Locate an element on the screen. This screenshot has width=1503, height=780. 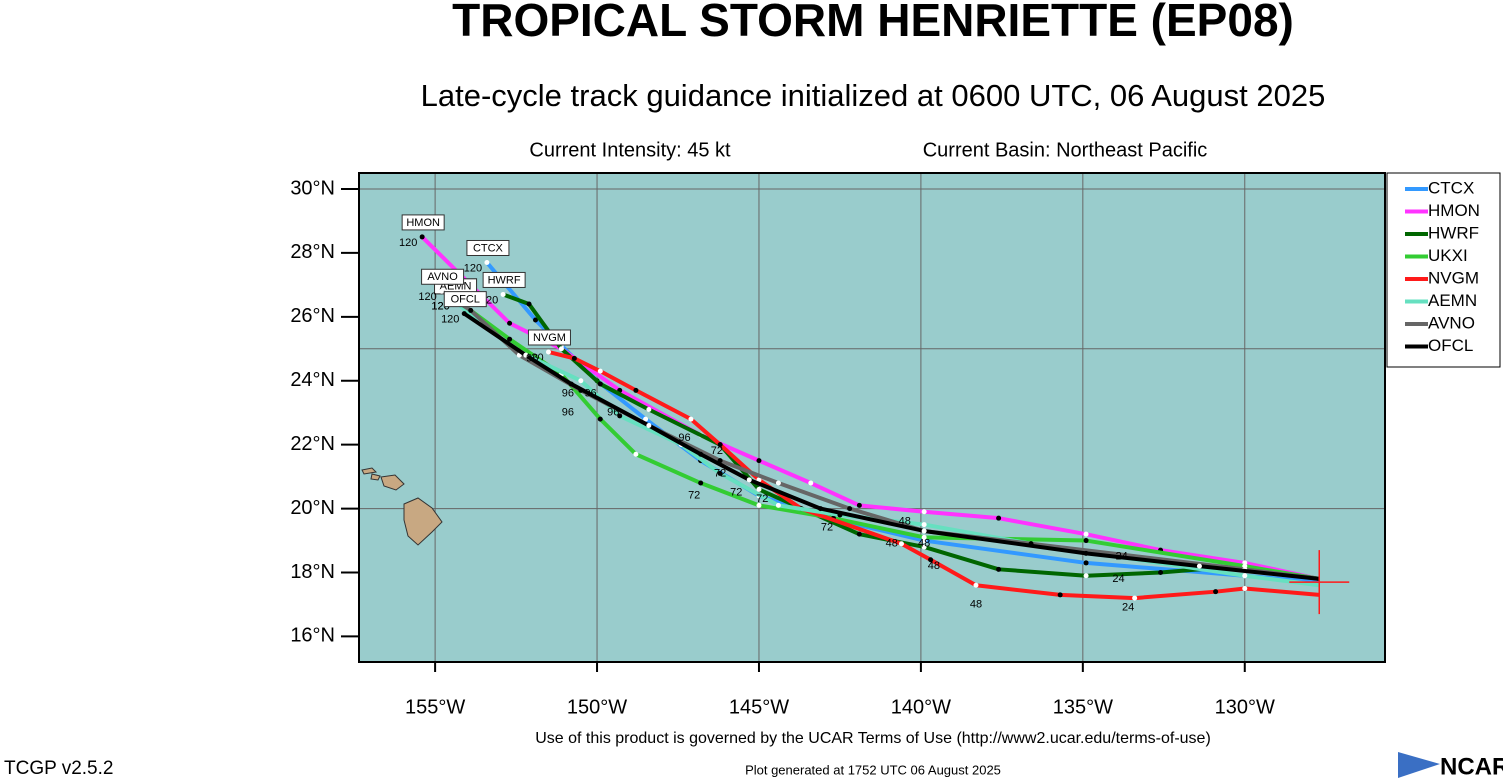
legend-label: OFCL is located at coordinates (1450, 345).